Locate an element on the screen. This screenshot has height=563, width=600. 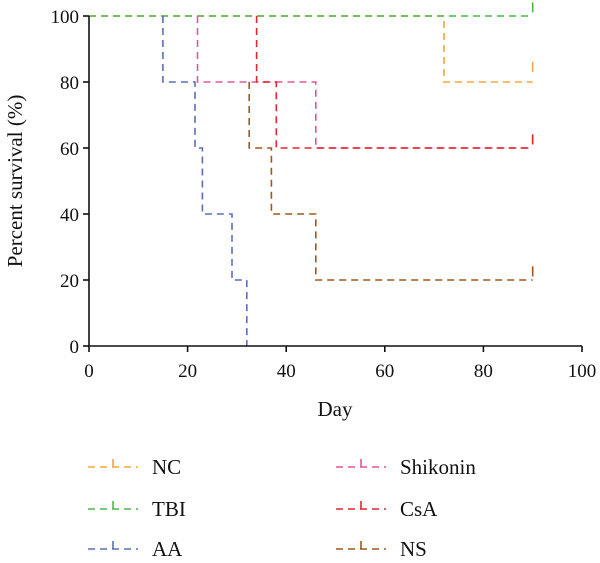
series-line-aa is located at coordinates (205, 181).